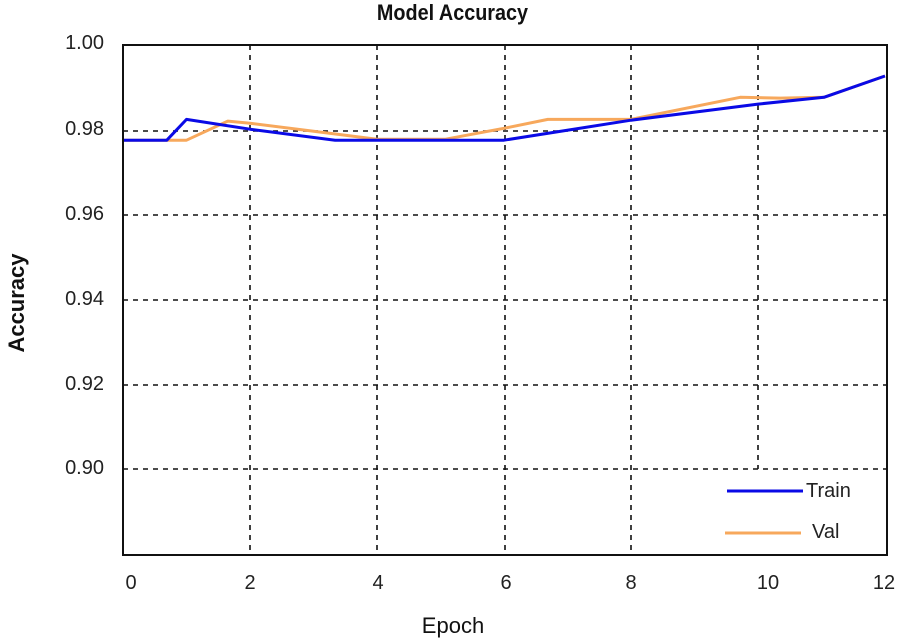 This screenshot has height=644, width=905. What do you see at coordinates (378, 583) in the screenshot?
I see `x-tick-label: 4` at bounding box center [378, 583].